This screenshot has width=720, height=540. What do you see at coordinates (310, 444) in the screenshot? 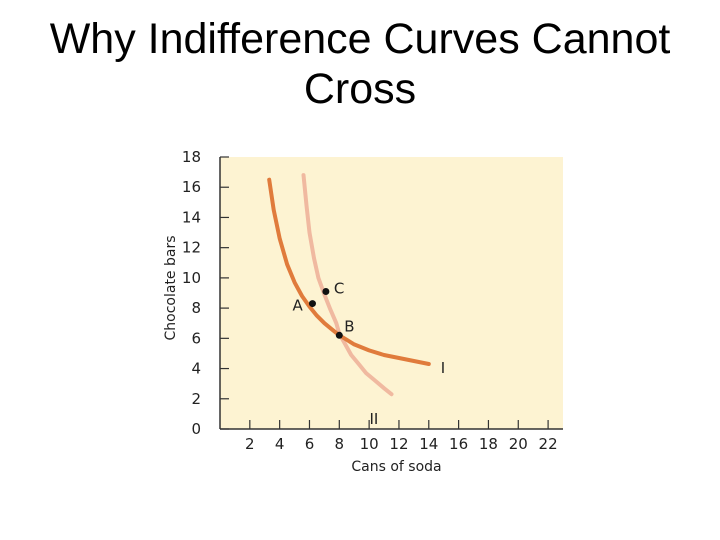
I see `x-tick-label-6: 6` at bounding box center [310, 444].